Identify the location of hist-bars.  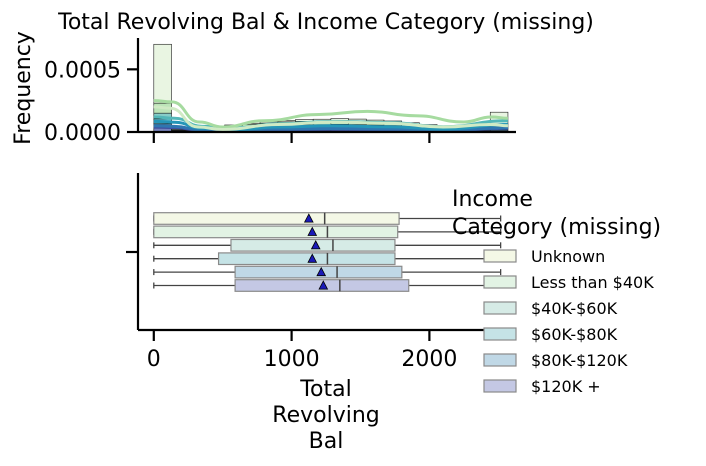
(331, 88).